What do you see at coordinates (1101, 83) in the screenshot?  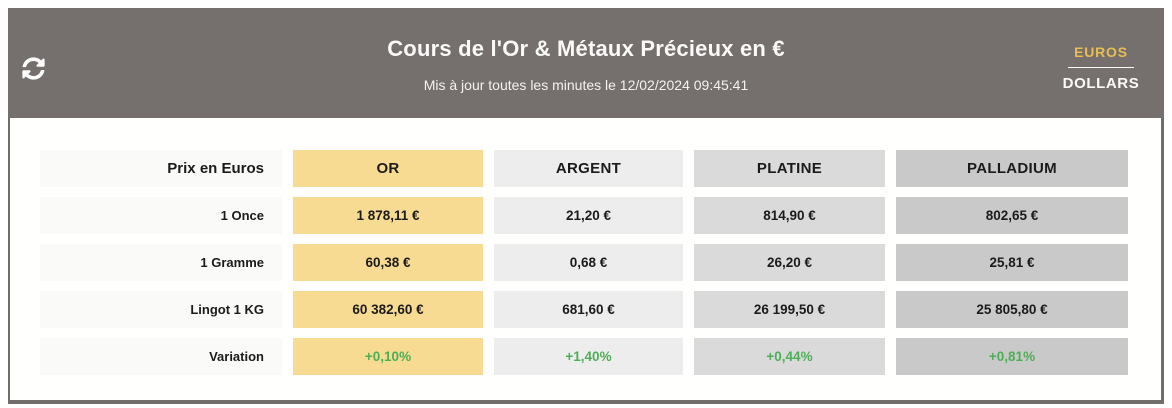 I see `currency-option-dollars: DOLLARS` at bounding box center [1101, 83].